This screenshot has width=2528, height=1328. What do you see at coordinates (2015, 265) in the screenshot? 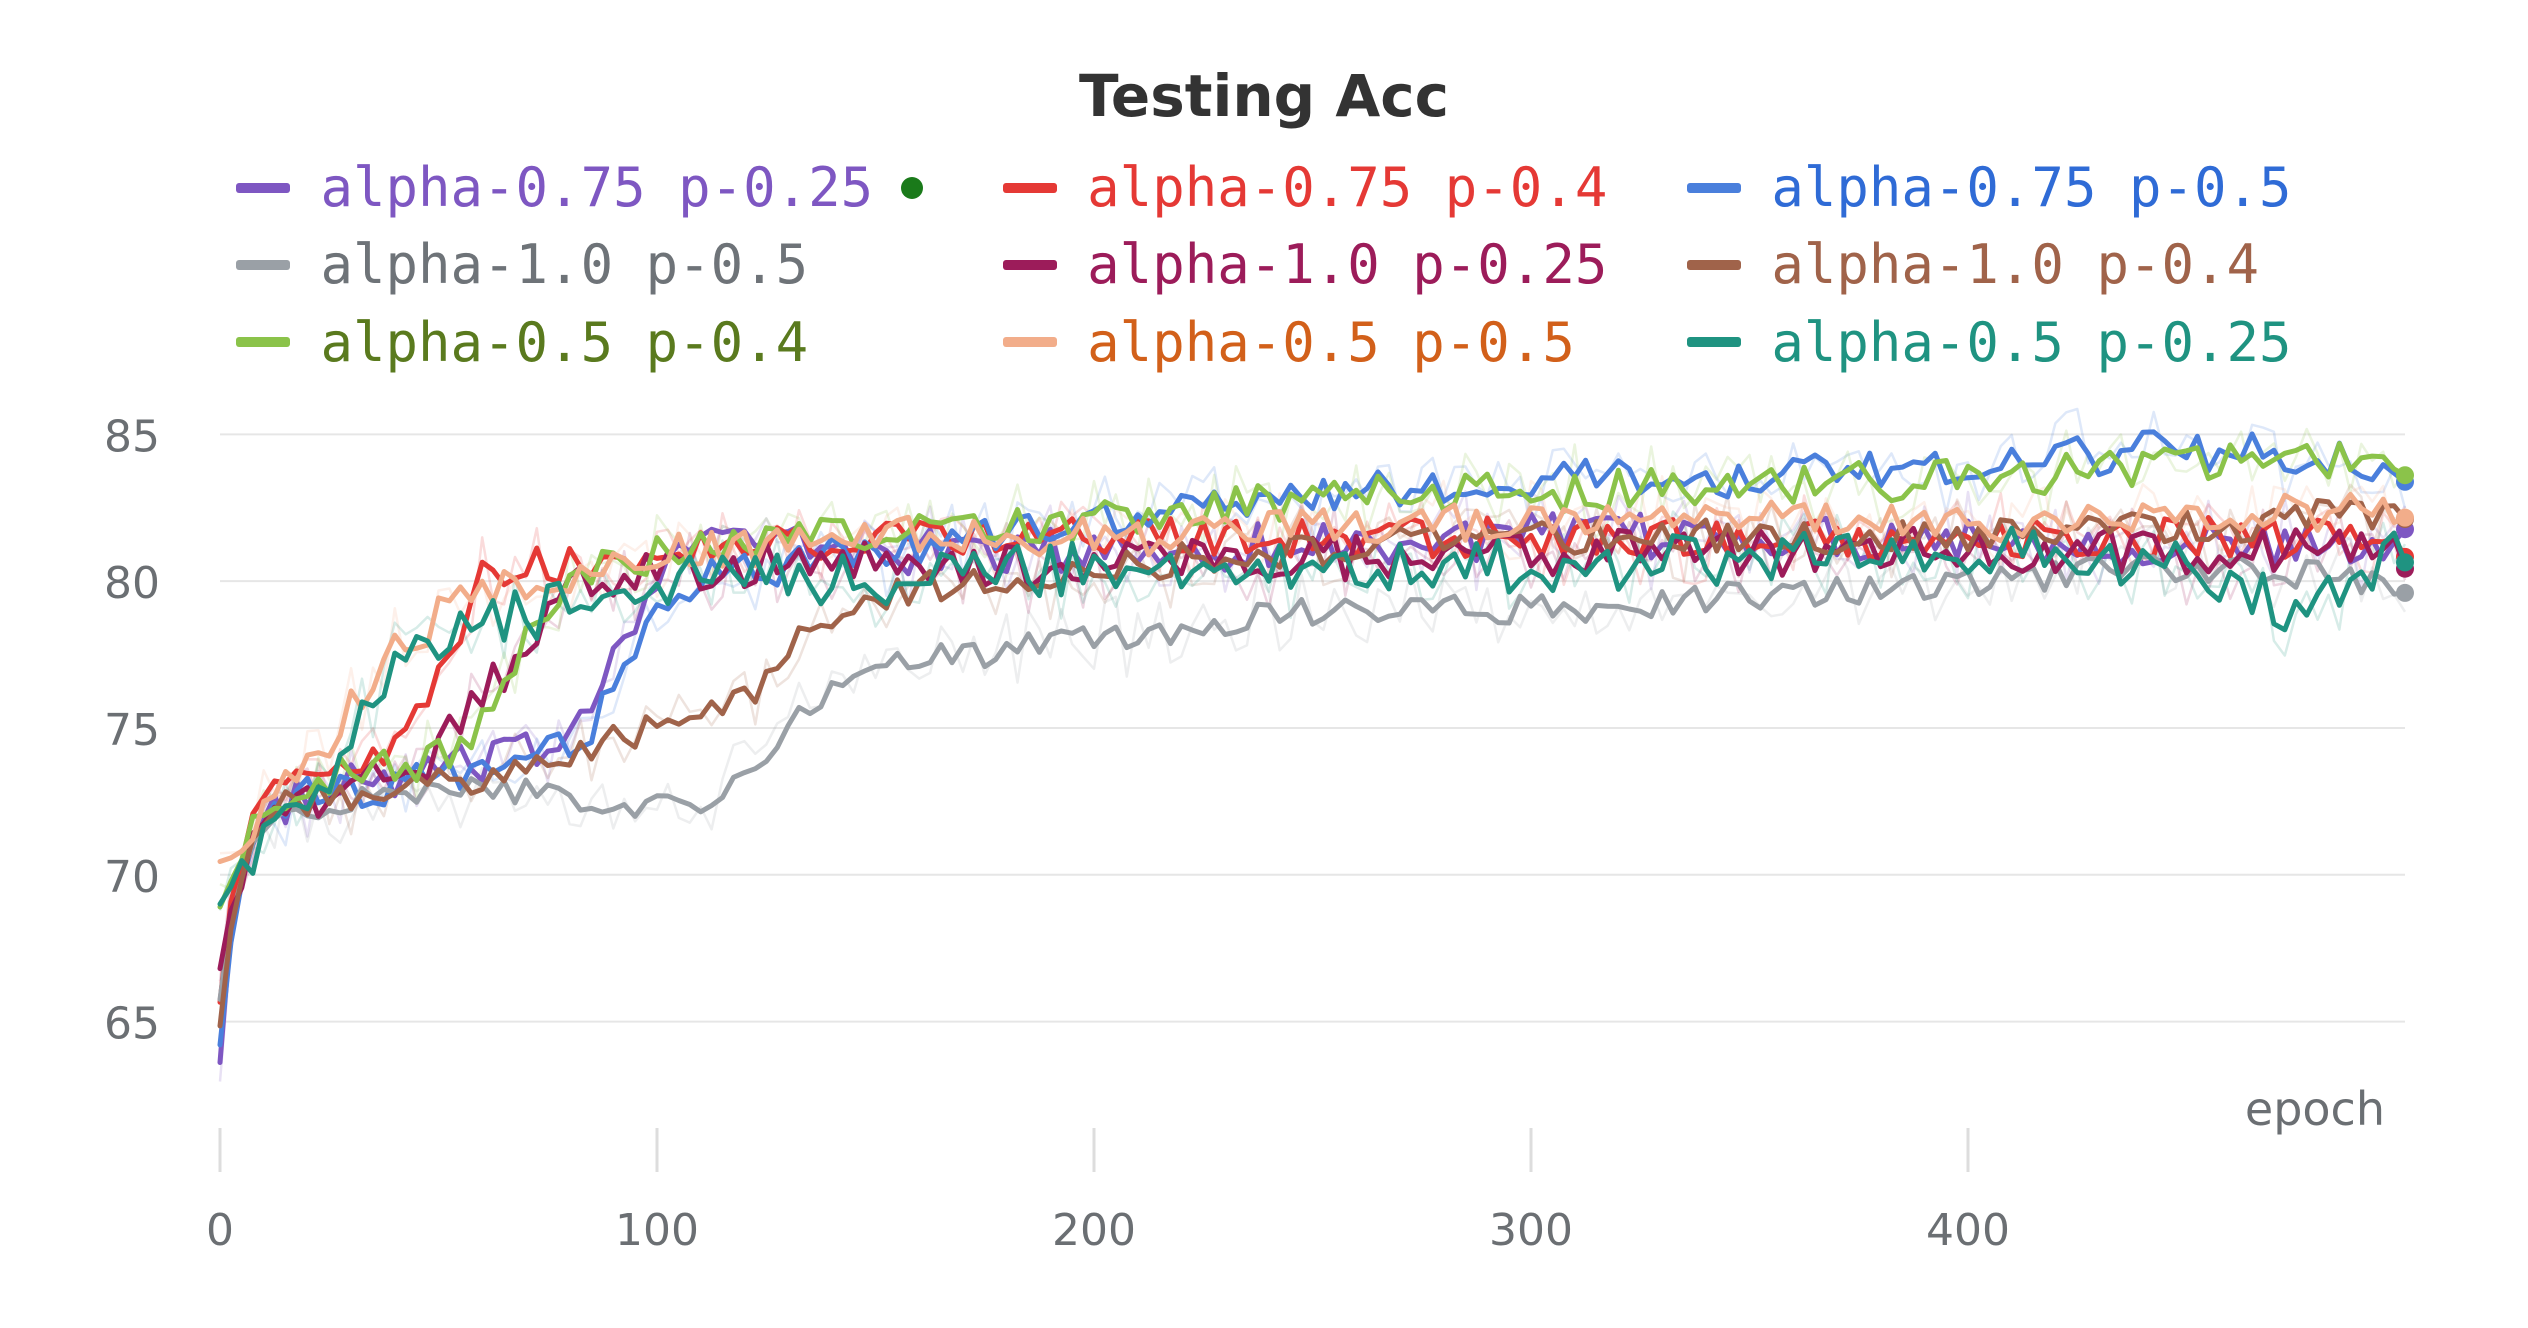
I see `legend-label: alpha-1.0 p-0.4` at bounding box center [2015, 265].